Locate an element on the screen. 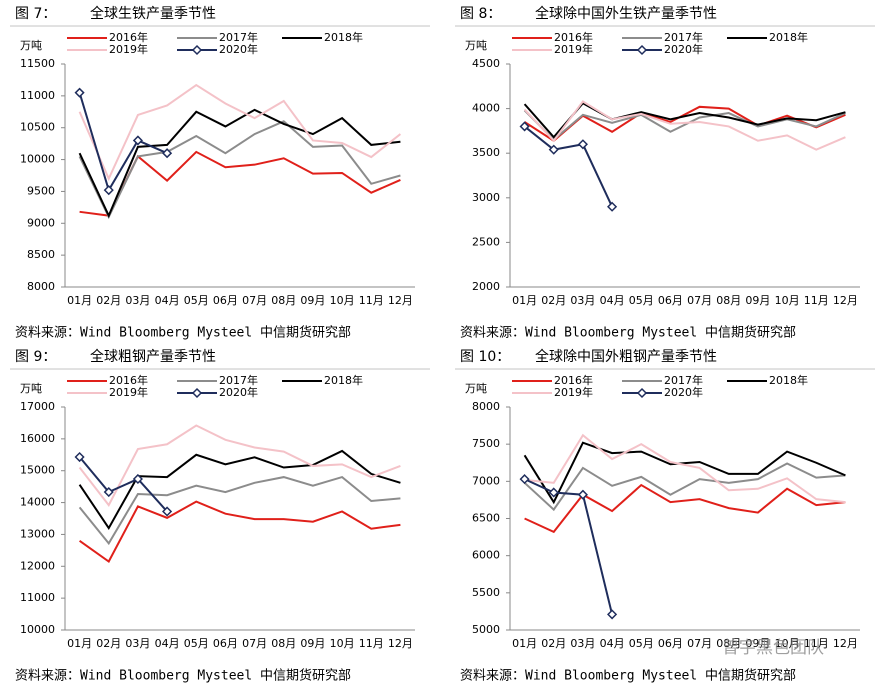 This screenshot has height=687, width=879. y-tick-label: 15000 is located at coordinates (37, 470).